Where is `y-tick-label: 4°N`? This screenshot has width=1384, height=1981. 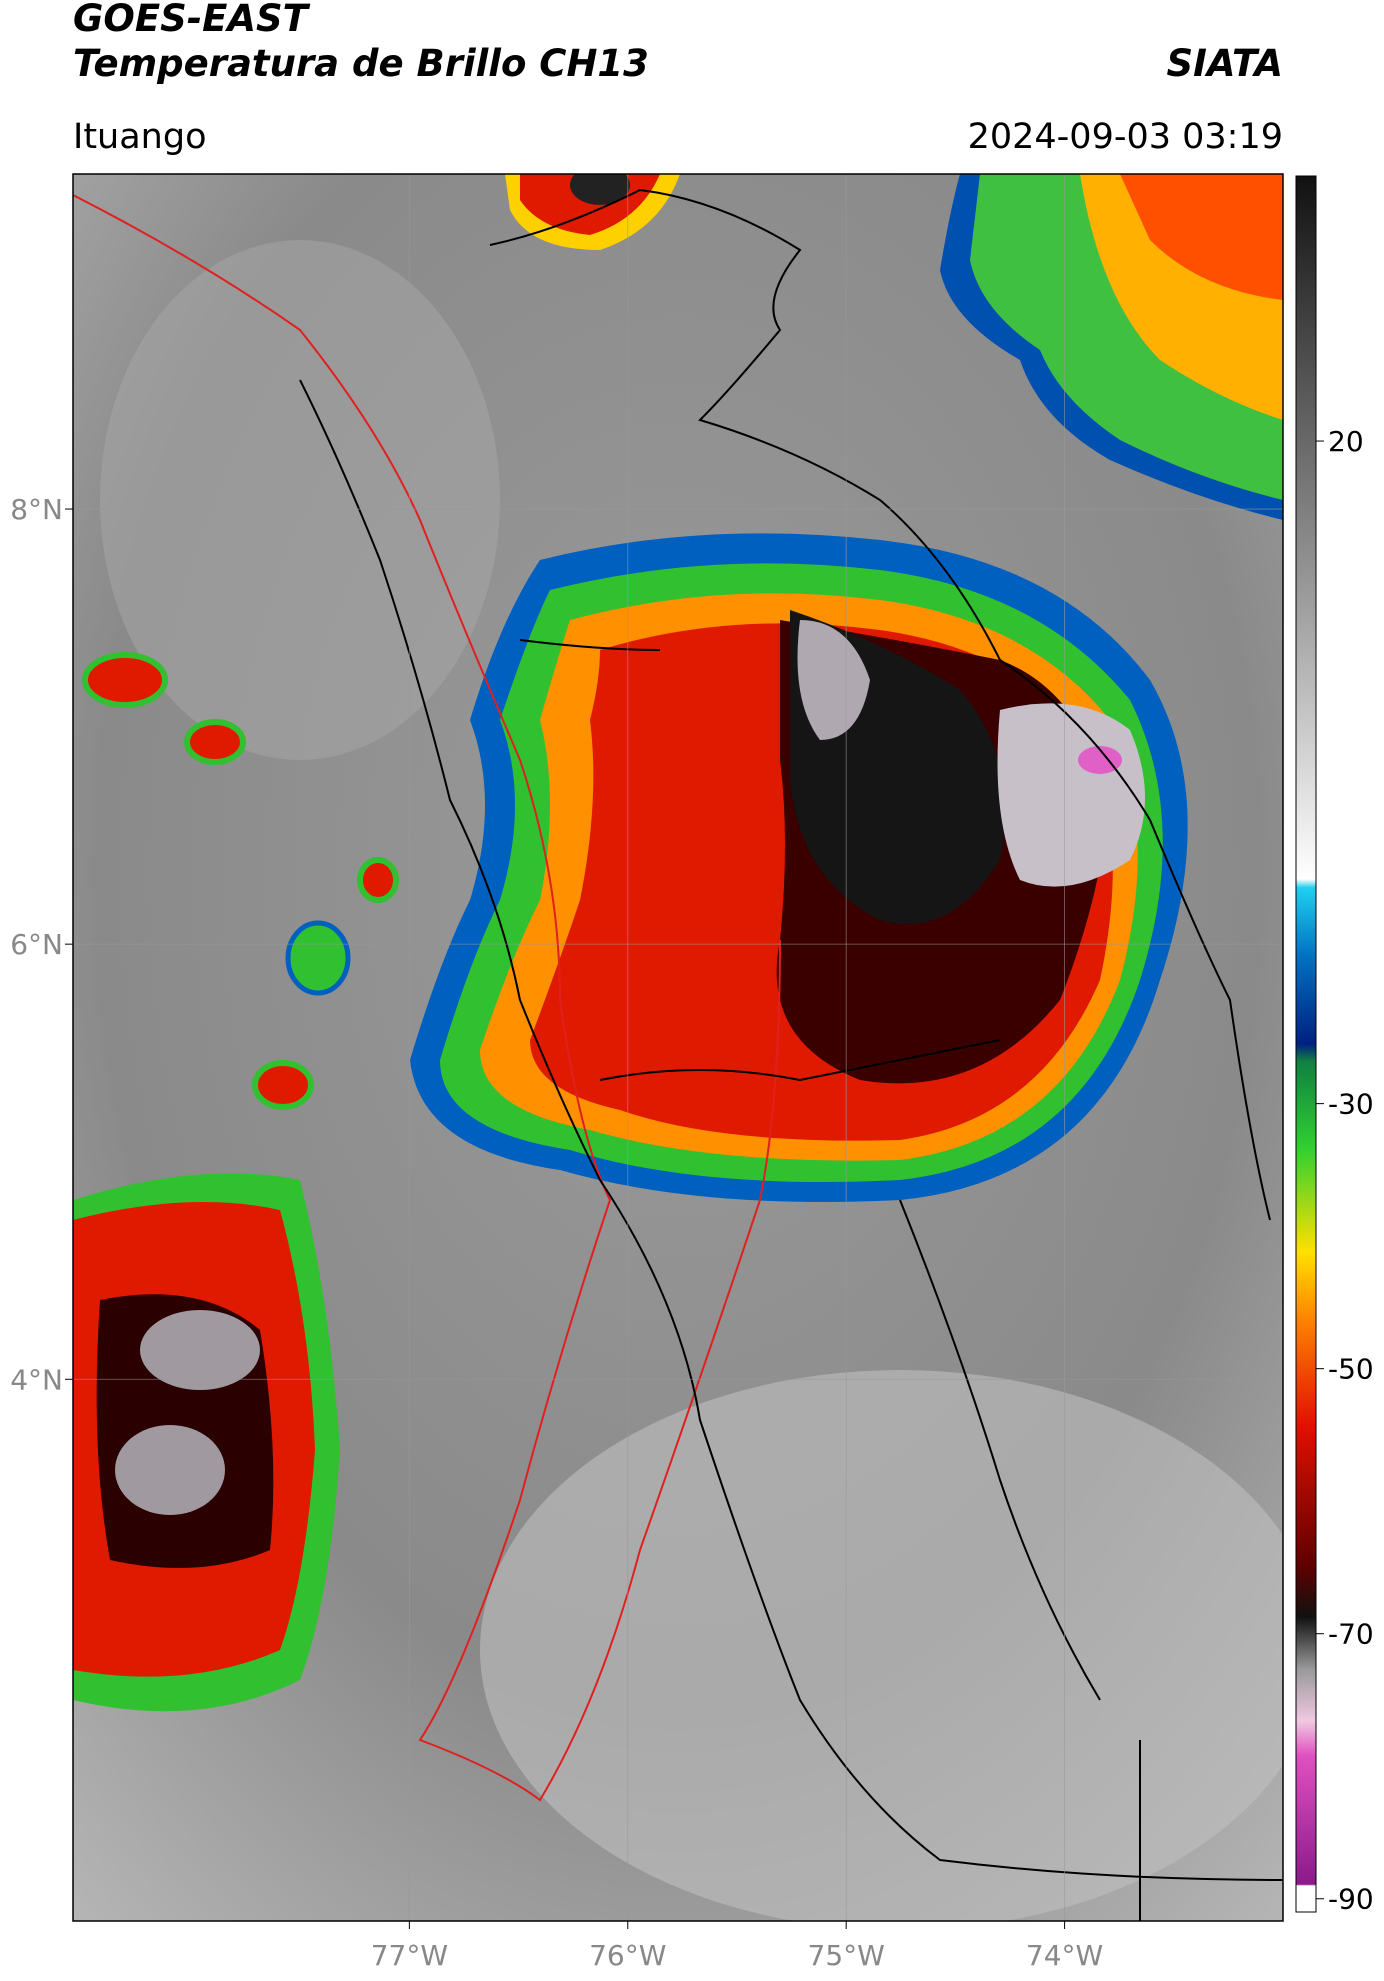
y-tick-label: 4°N is located at coordinates (36, 1379).